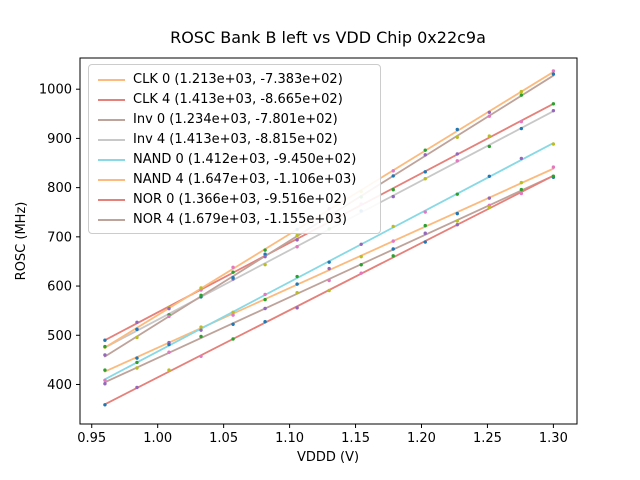  What do you see at coordinates (223, 438) in the screenshot?
I see `x-tick-label: 1.05` at bounding box center [223, 438].